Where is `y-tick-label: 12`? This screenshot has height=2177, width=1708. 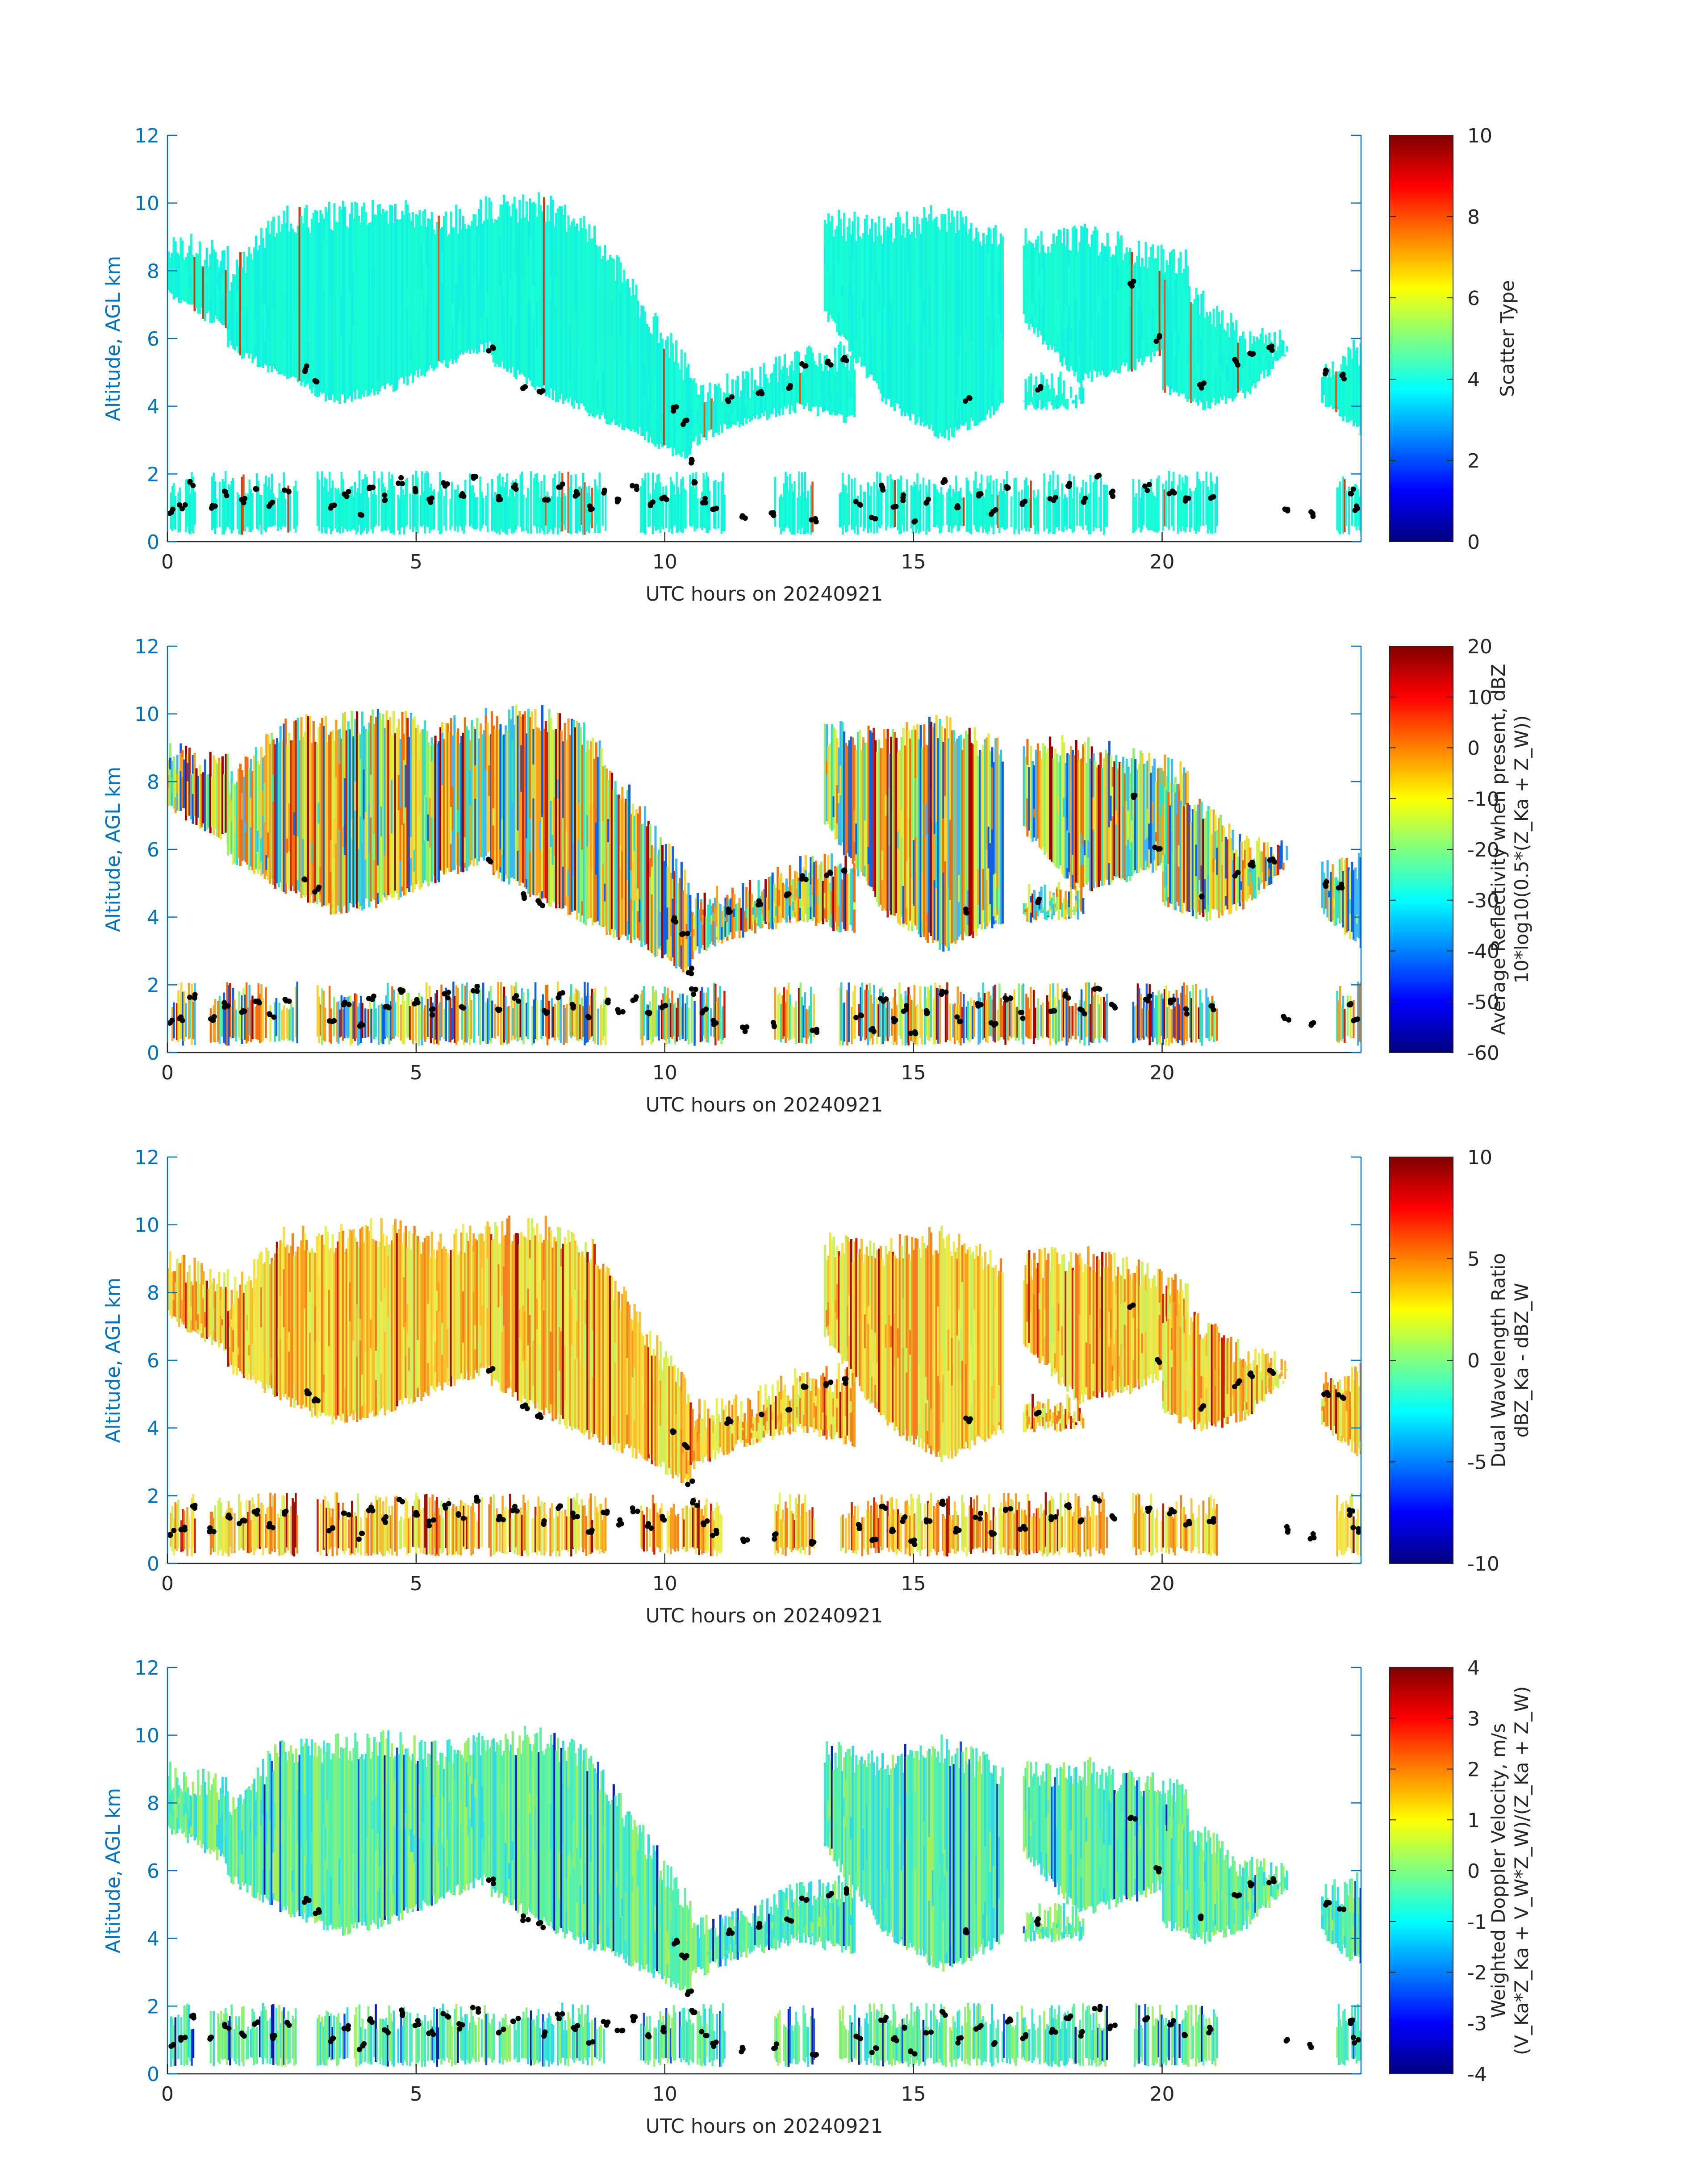
y-tick-label: 12 is located at coordinates (146, 136).